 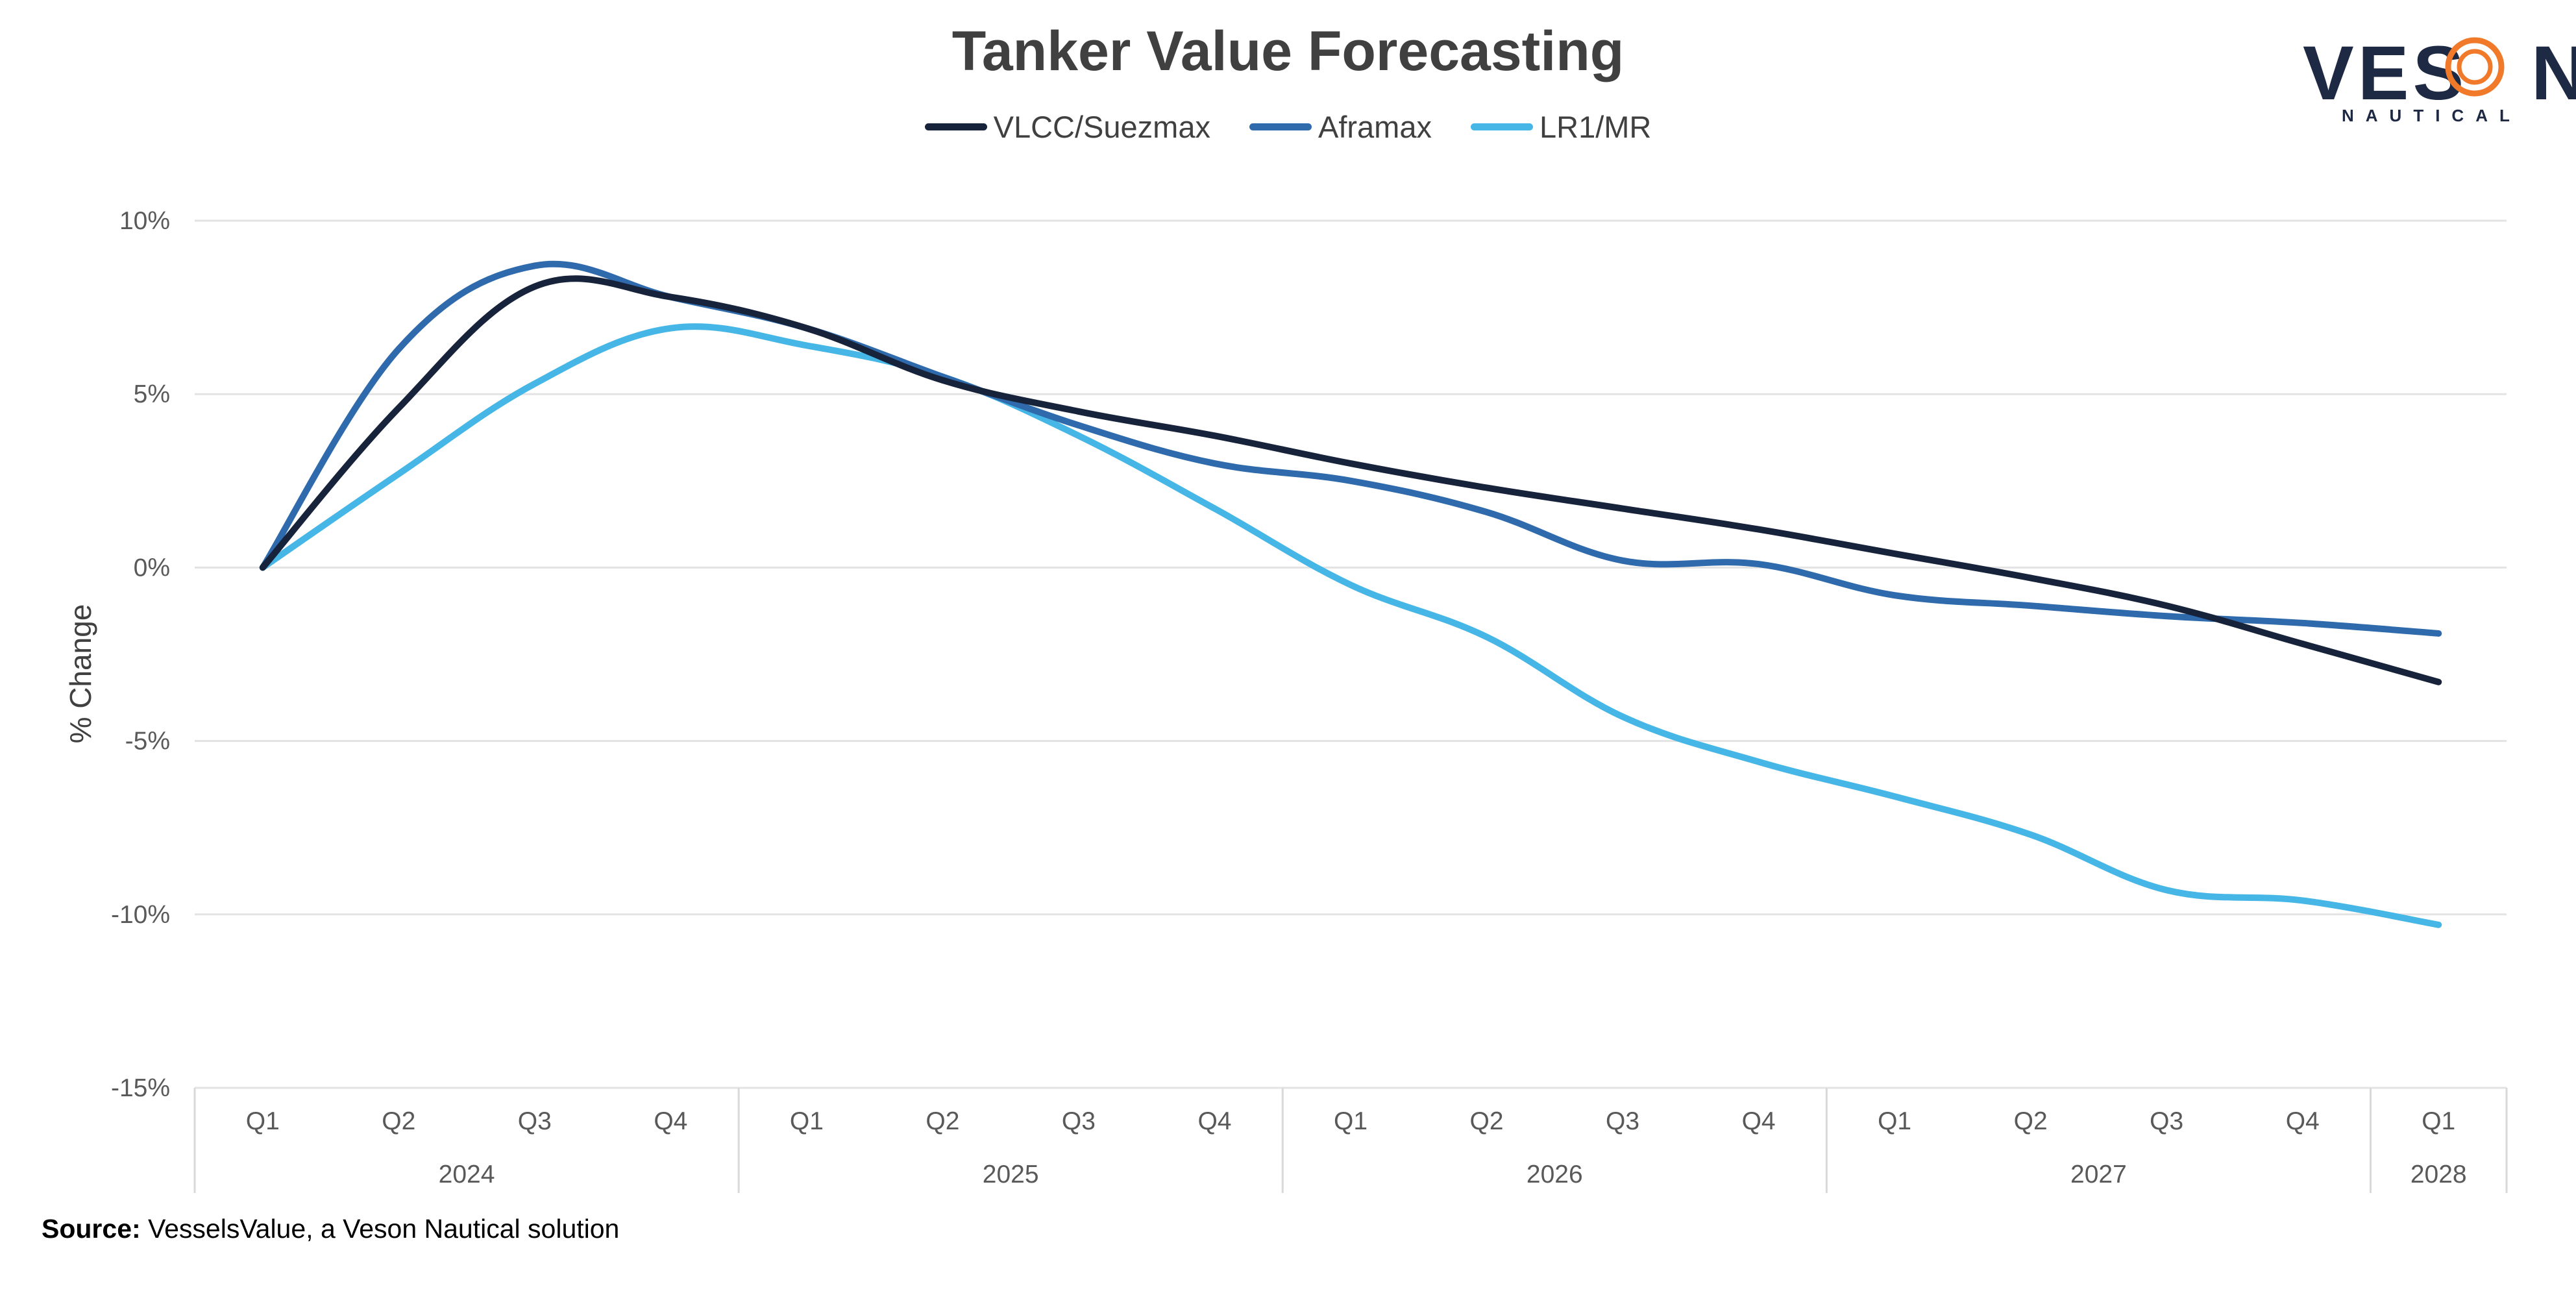 I want to click on source-text: VesselsValue, a Veson Nautical solution, so click(x=380, y=1229).